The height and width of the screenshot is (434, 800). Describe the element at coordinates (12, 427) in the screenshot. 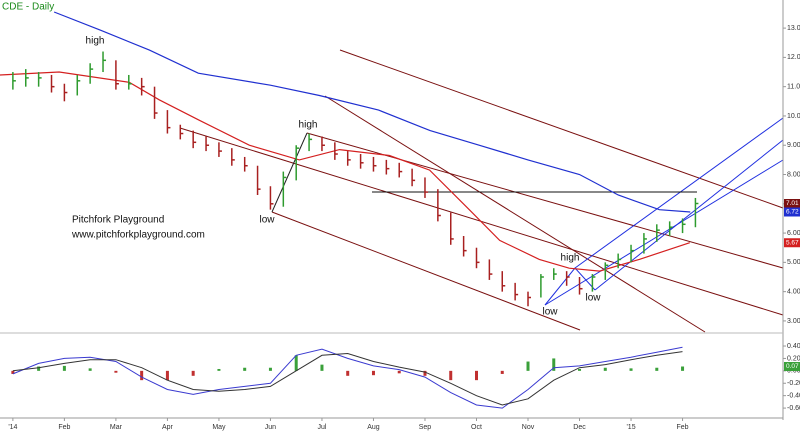

I see `x-tick-label: '14` at that location.